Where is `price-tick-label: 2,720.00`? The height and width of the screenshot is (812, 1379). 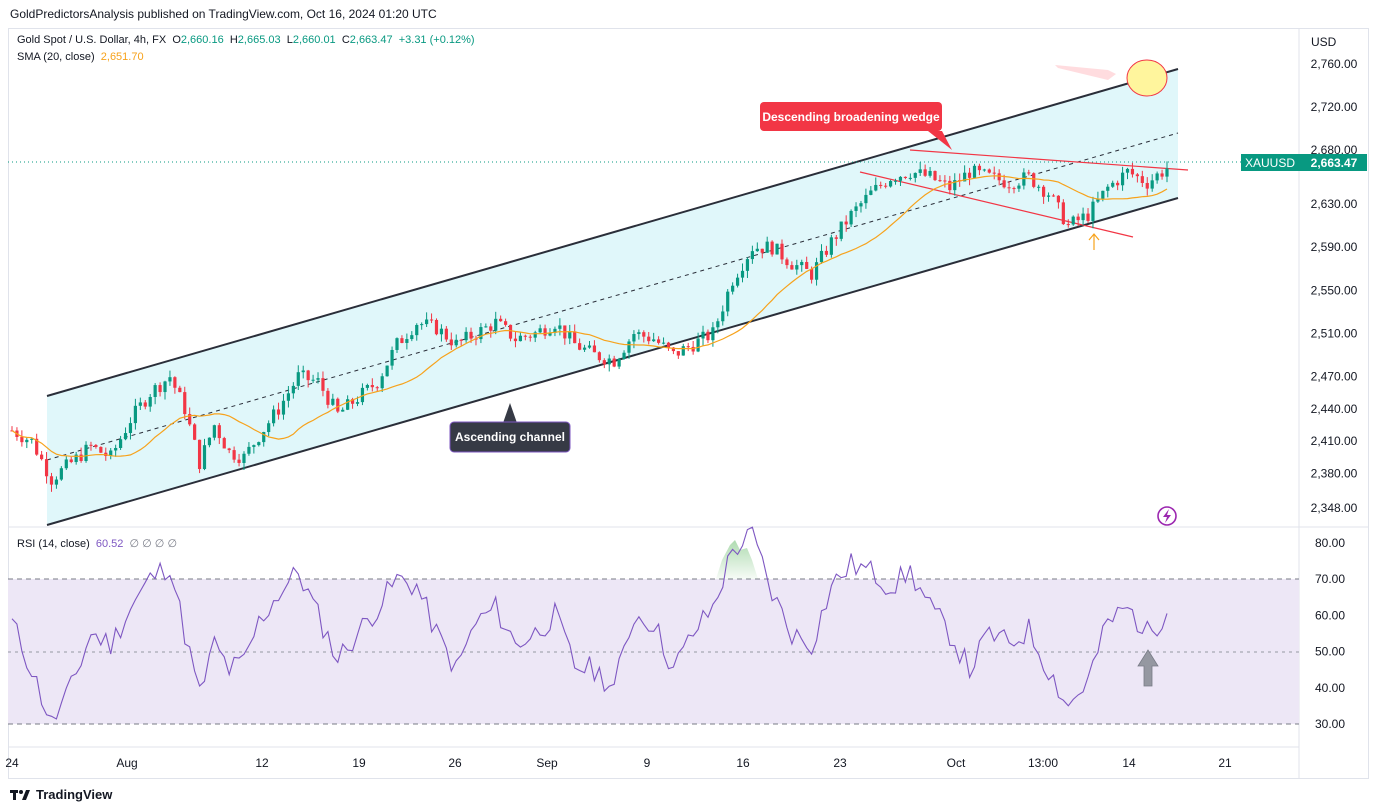
price-tick-label: 2,720.00 is located at coordinates (1334, 107).